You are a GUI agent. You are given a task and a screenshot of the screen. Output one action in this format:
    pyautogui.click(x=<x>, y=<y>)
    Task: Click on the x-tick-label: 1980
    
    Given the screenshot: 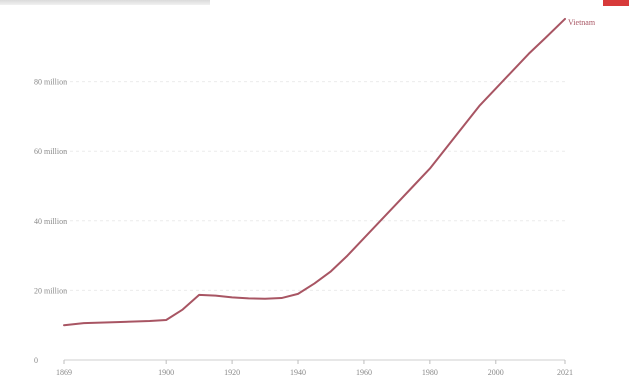 What is the action you would take?
    pyautogui.click(x=430, y=372)
    